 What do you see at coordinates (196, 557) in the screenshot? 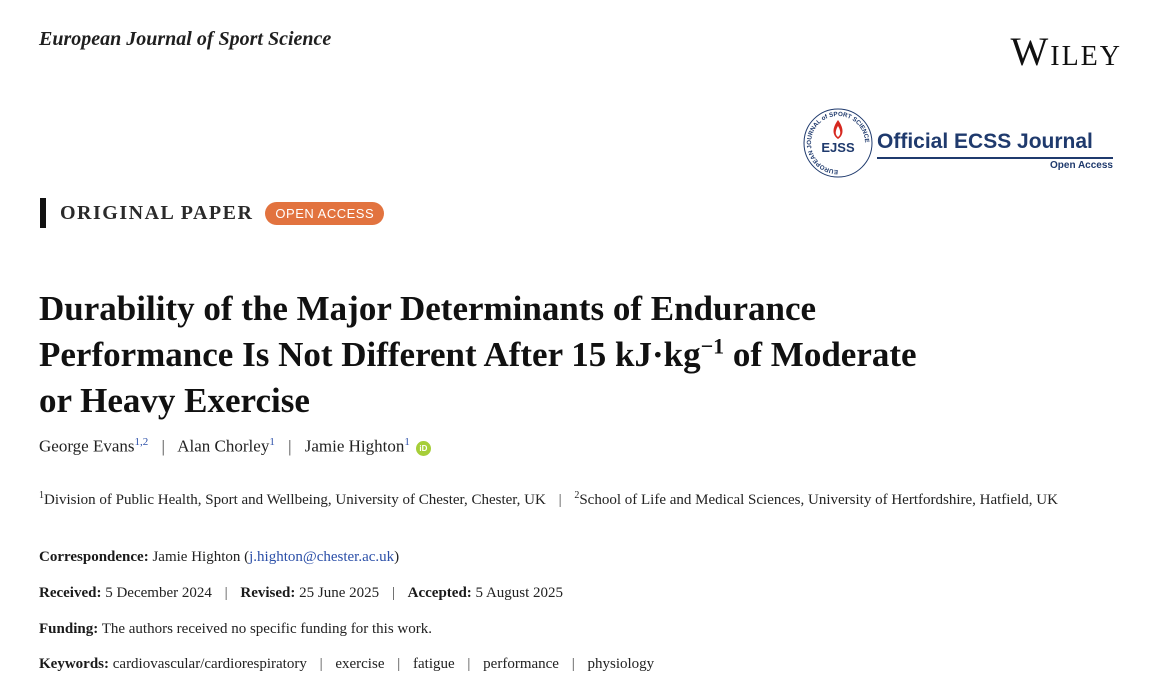
I see `correspondence-name: Jamie Highton` at bounding box center [196, 557].